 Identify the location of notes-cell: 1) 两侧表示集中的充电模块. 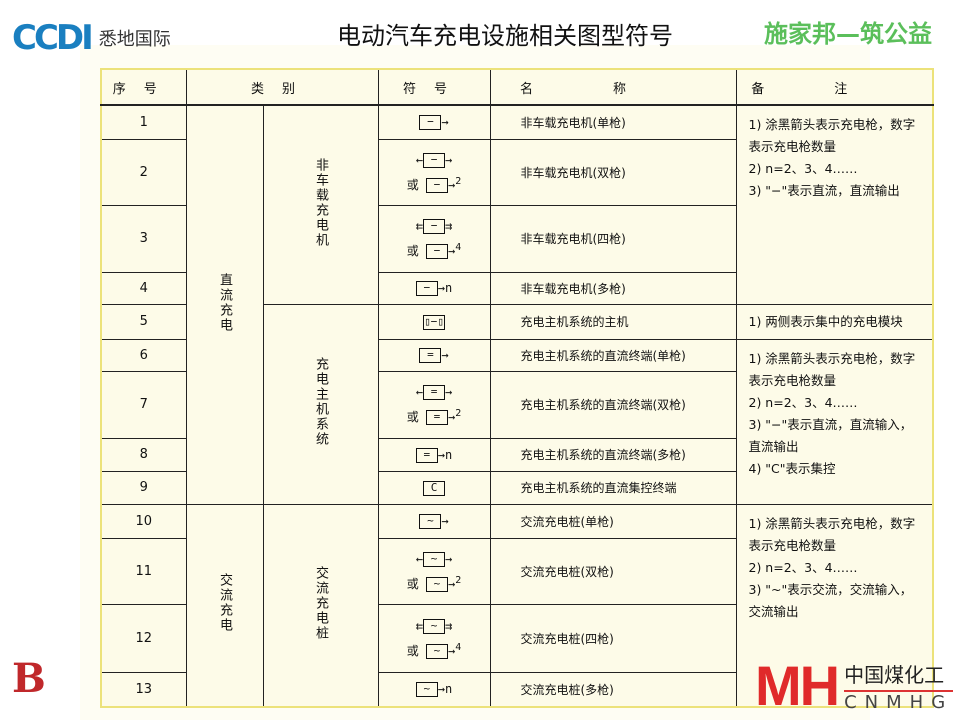
(834, 321).